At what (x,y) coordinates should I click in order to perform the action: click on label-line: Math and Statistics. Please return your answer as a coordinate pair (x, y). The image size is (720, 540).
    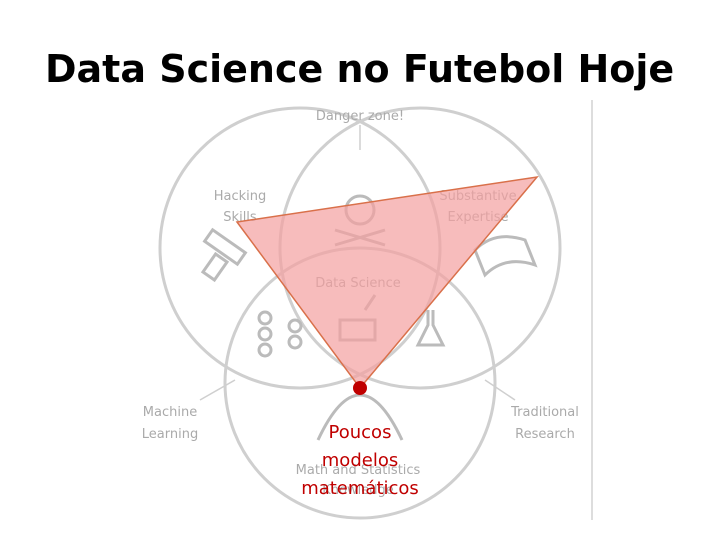
    Looking at the image, I should click on (358, 470).